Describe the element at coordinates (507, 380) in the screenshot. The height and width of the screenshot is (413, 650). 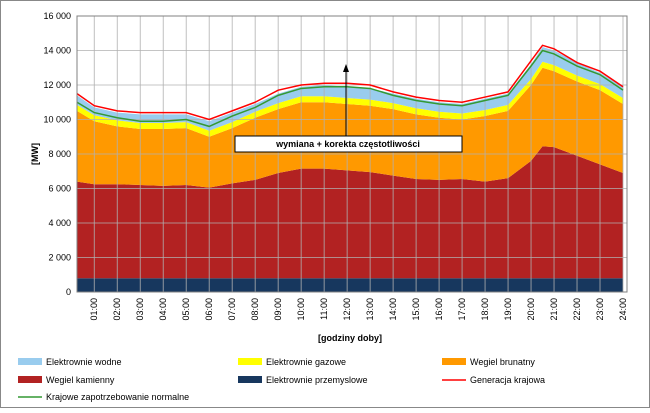
I see `legend-label: Generacja krajowa` at that location.